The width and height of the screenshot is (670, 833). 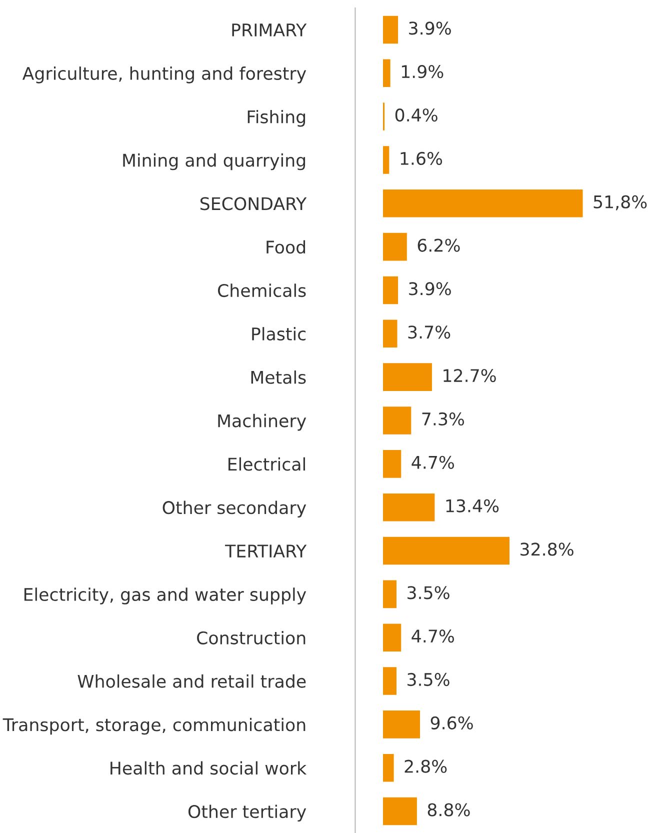 What do you see at coordinates (620, 202) in the screenshot?
I see `data-label: 51,8%` at bounding box center [620, 202].